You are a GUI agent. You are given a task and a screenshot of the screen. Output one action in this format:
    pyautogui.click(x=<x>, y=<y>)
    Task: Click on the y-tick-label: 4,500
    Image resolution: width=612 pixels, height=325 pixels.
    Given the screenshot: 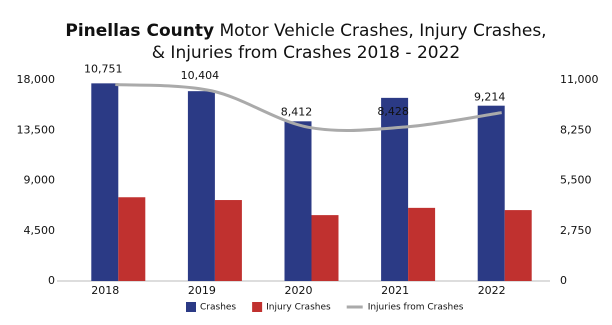 What is the action you would take?
    pyautogui.click(x=40, y=230)
    